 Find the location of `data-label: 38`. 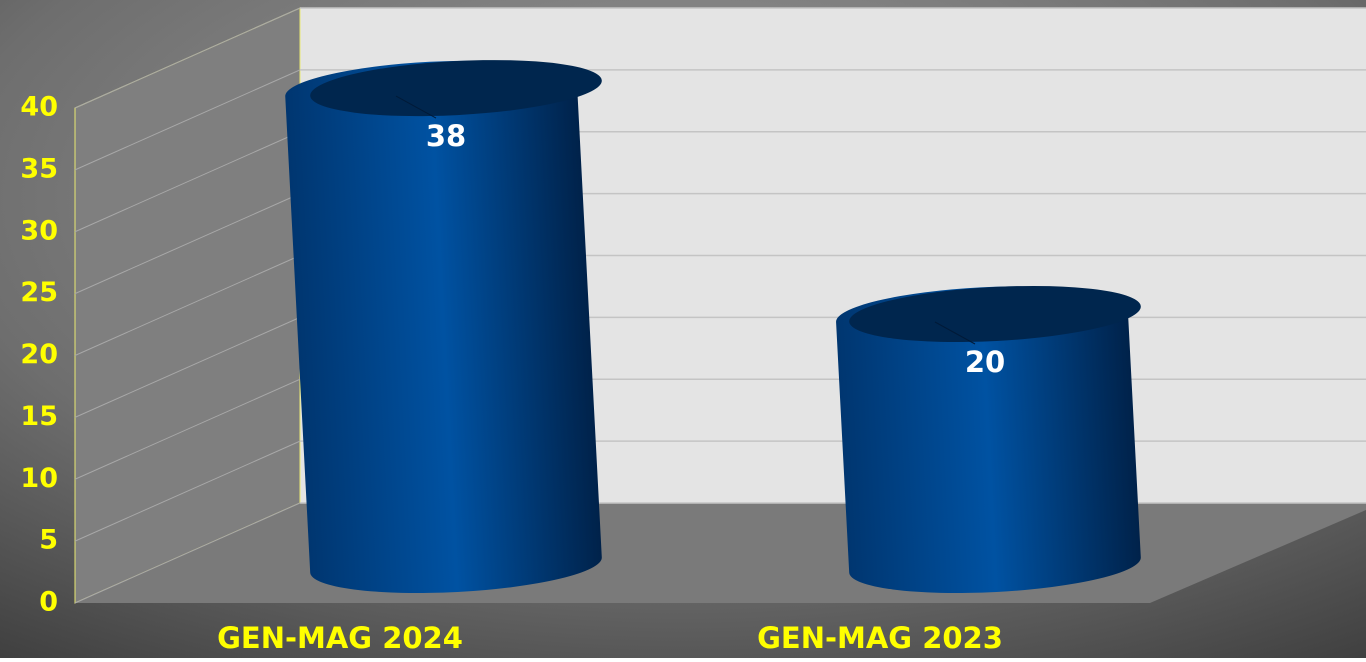

data-label: 38 is located at coordinates (446, 136).